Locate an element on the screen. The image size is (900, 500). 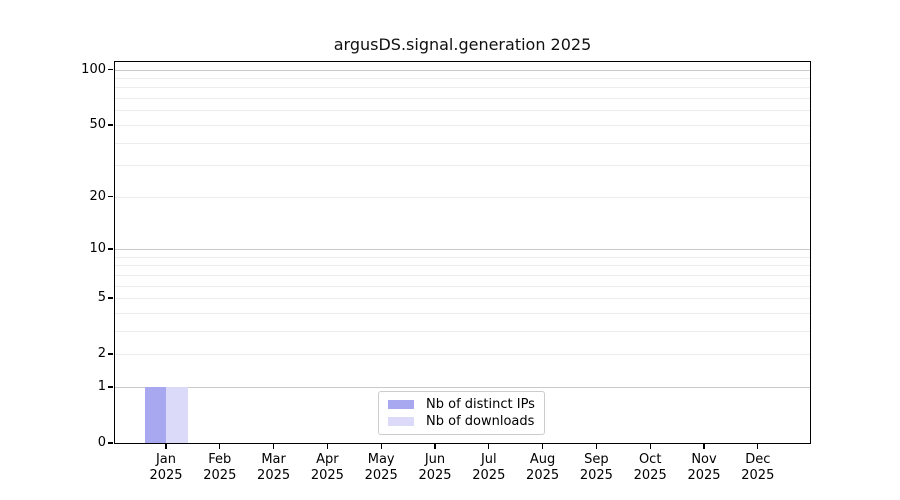
x-tick-label: Jun 2025 is located at coordinates (435, 468).